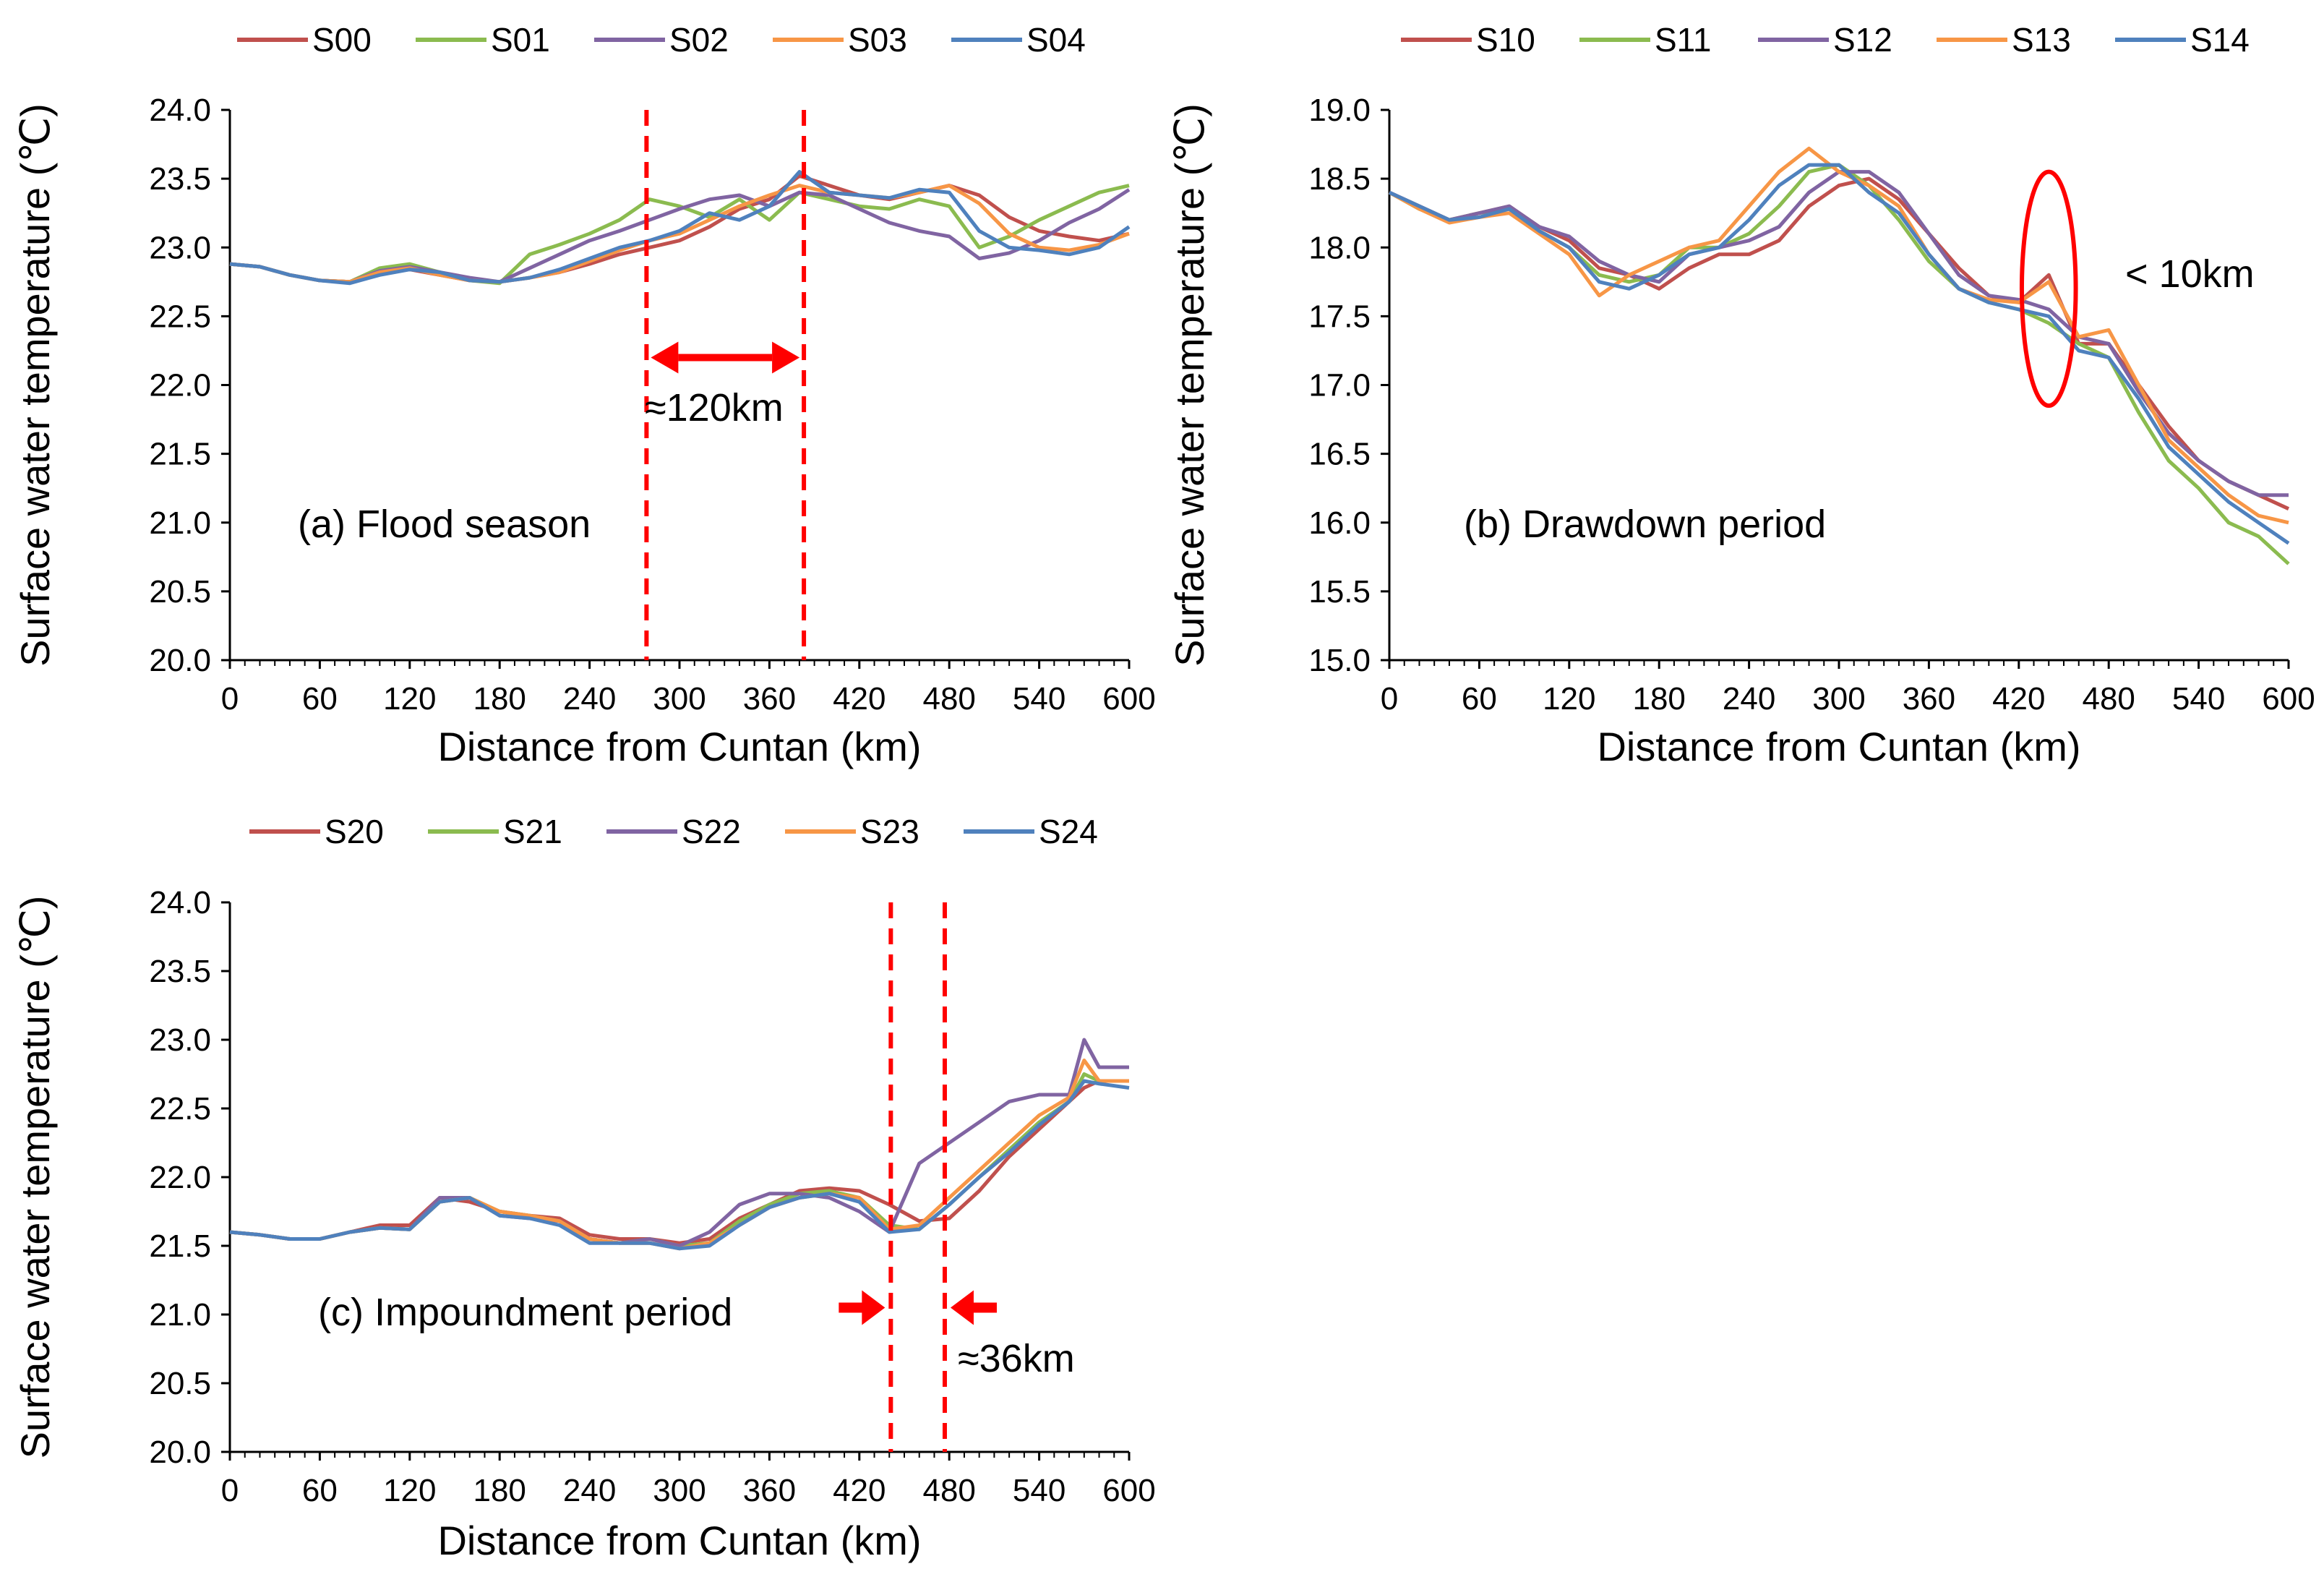 This screenshot has height=1590, width=2324. What do you see at coordinates (877, 40) in the screenshot?
I see `legend-entry-s03: S03` at bounding box center [877, 40].